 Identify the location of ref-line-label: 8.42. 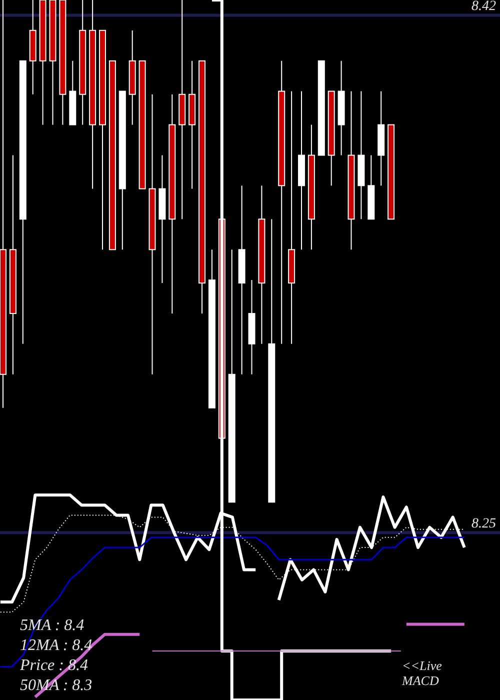
(484, 7).